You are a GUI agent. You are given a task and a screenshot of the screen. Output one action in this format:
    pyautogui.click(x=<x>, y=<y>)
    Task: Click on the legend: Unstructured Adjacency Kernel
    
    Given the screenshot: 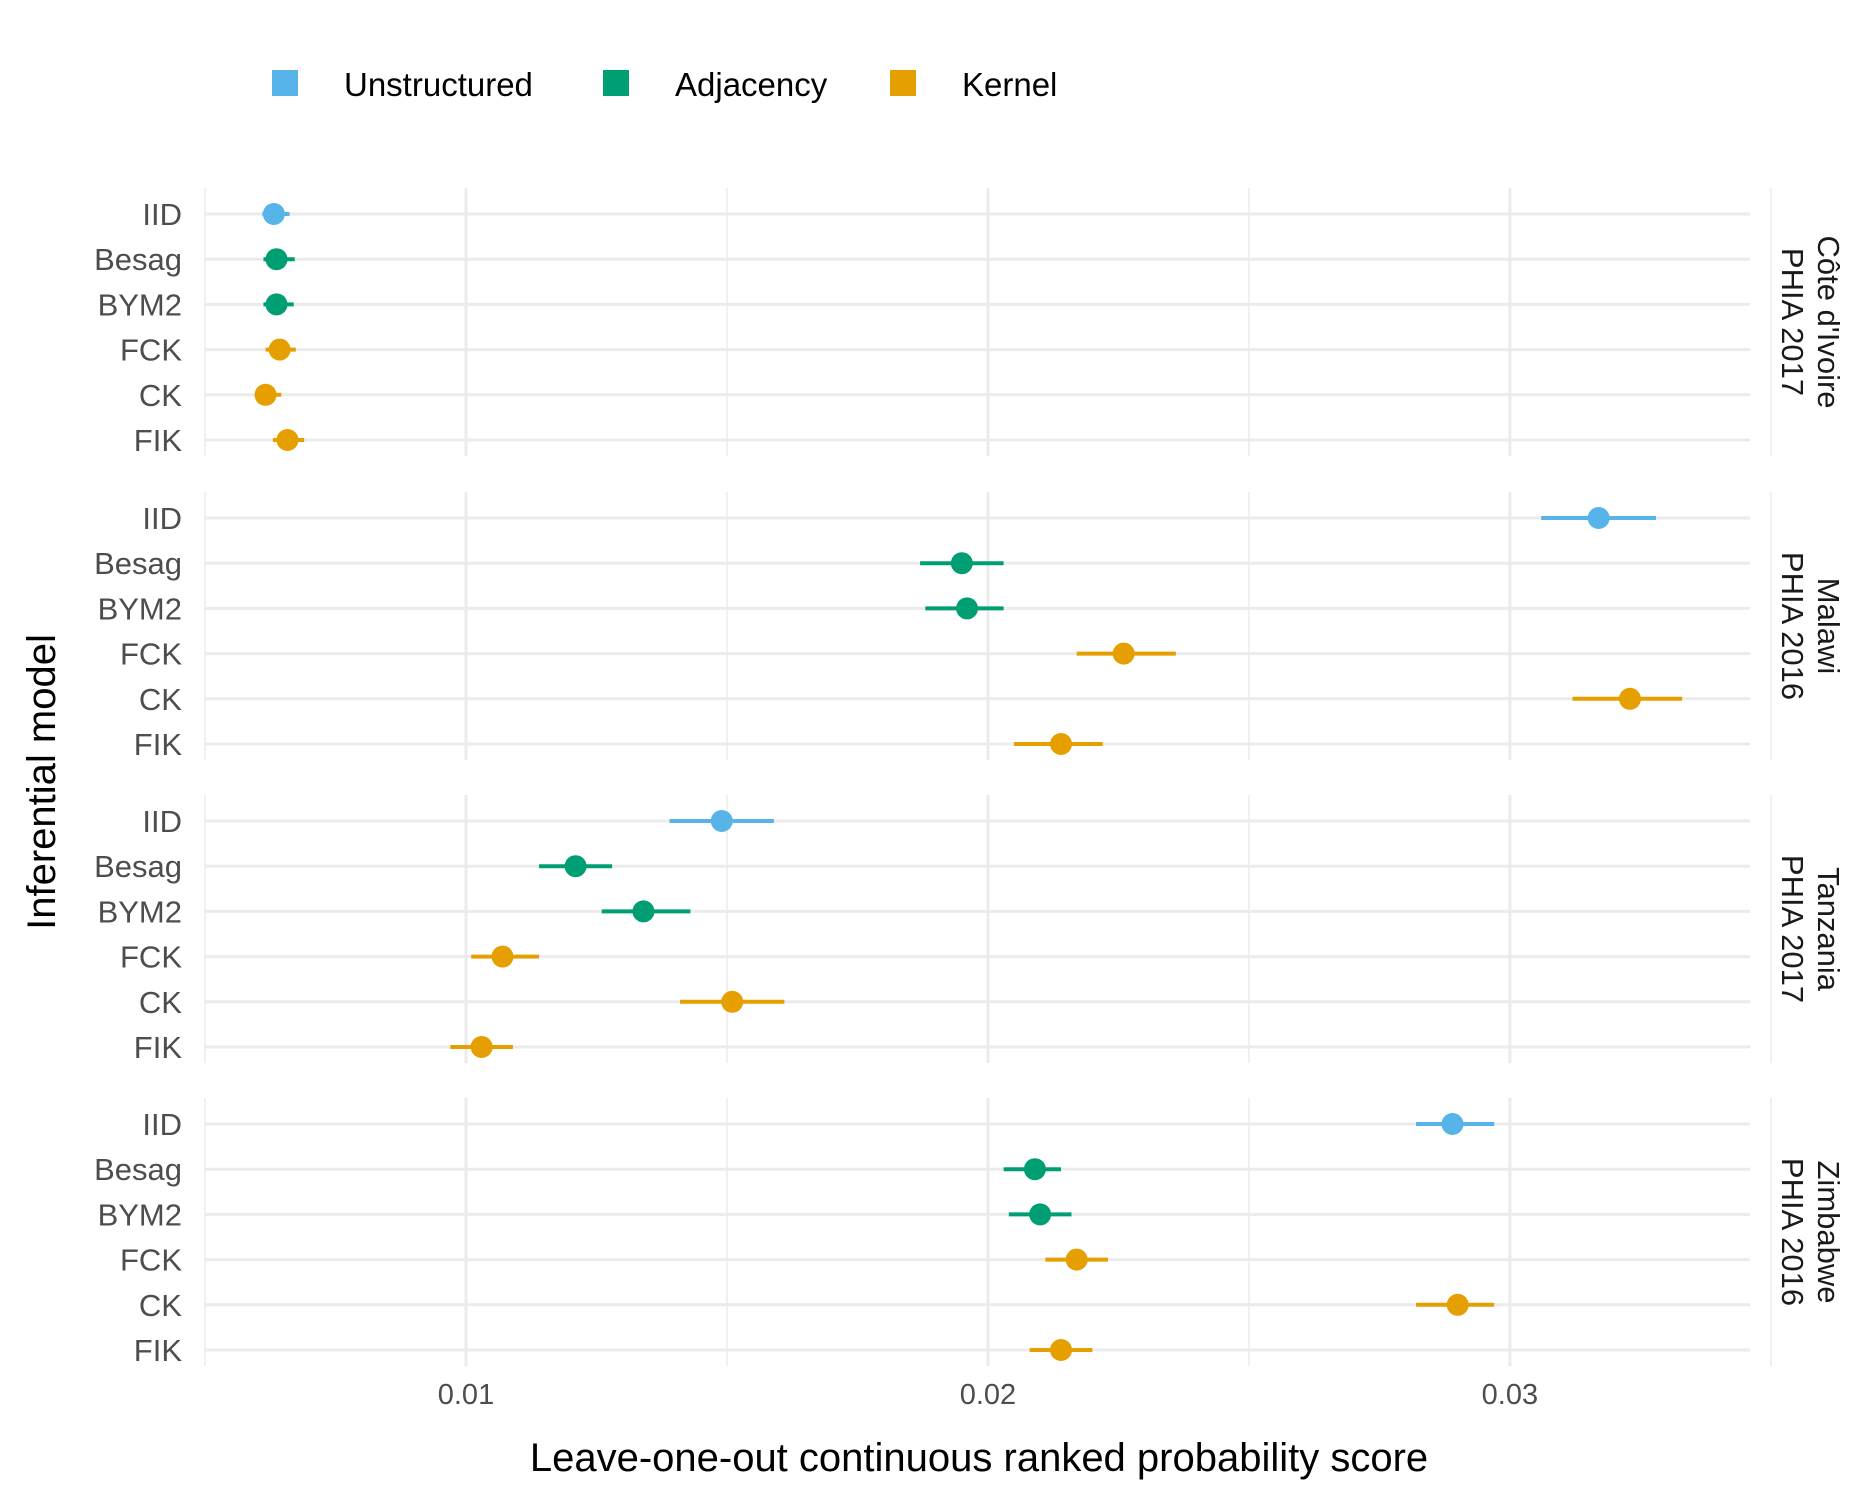 What is the action you would take?
    pyautogui.click(x=664, y=84)
    